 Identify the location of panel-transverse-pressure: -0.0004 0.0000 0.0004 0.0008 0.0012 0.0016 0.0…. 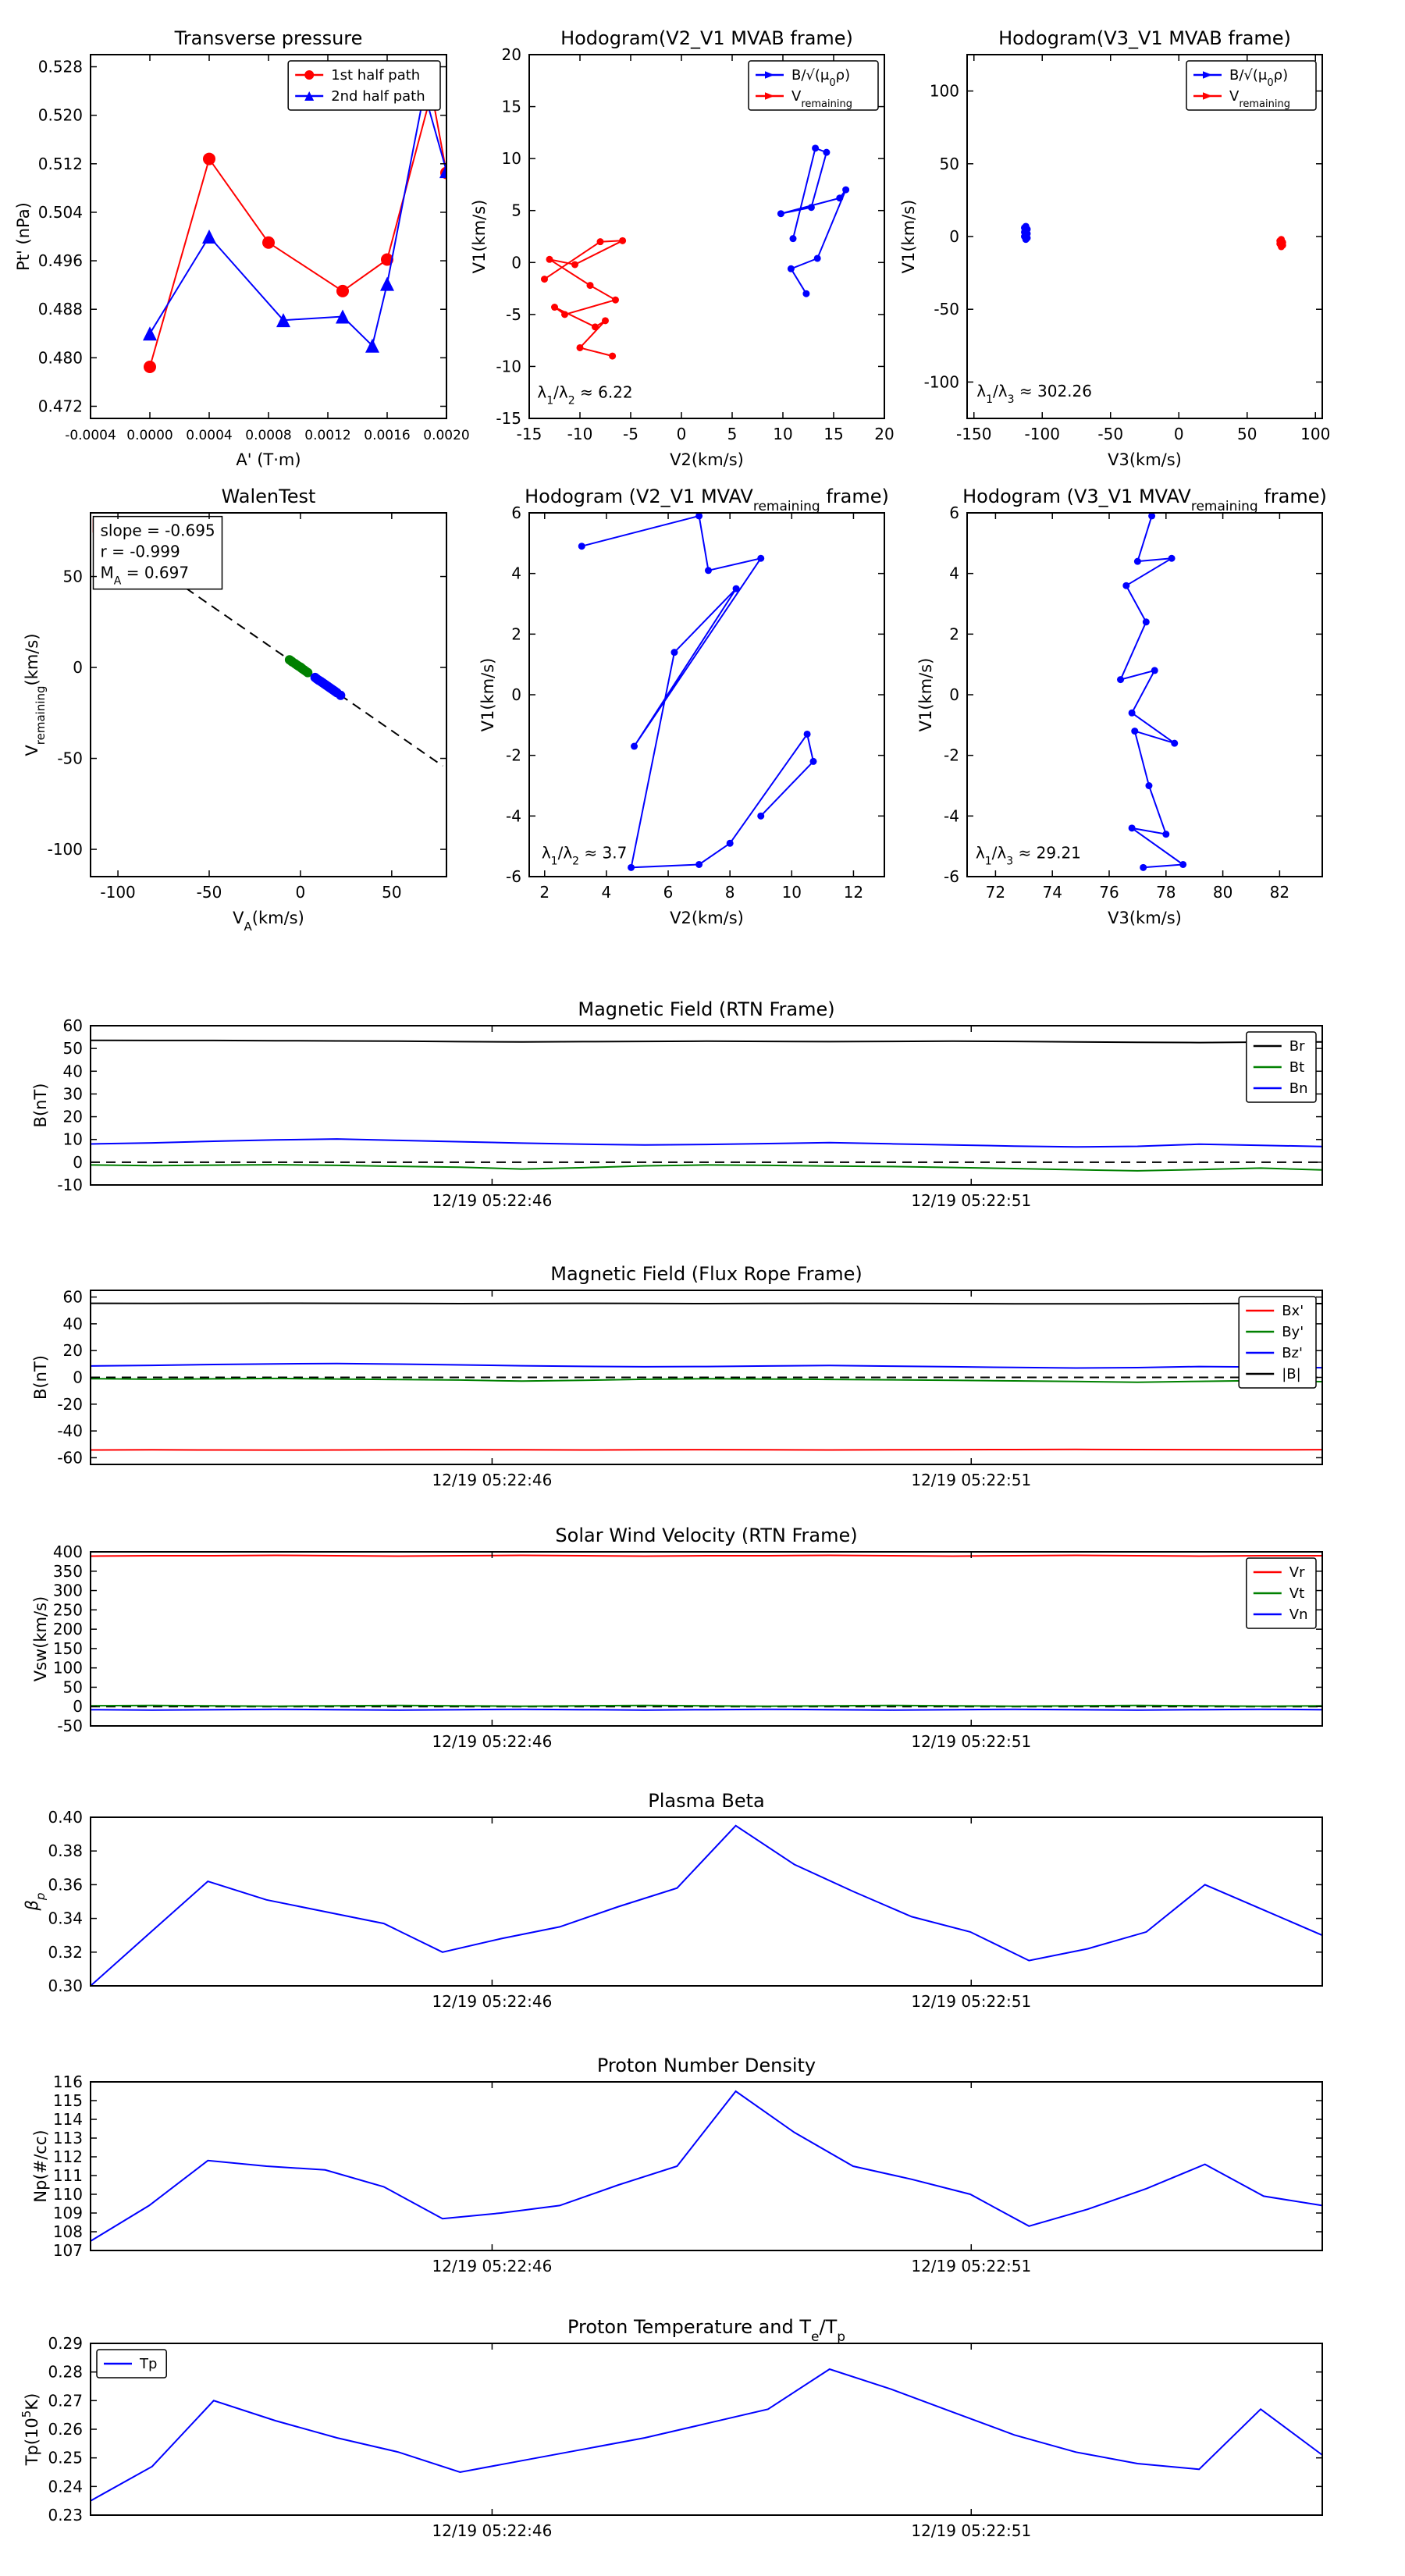
(242, 248).